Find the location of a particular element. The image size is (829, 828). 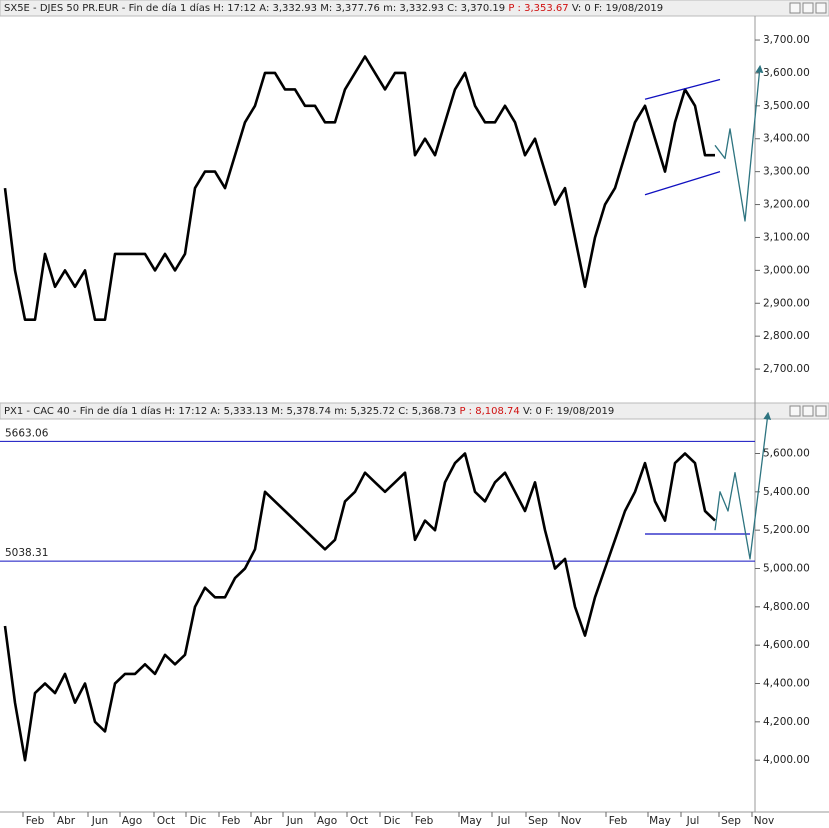

y-tick-label: 3,300.00 is located at coordinates (786, 172).